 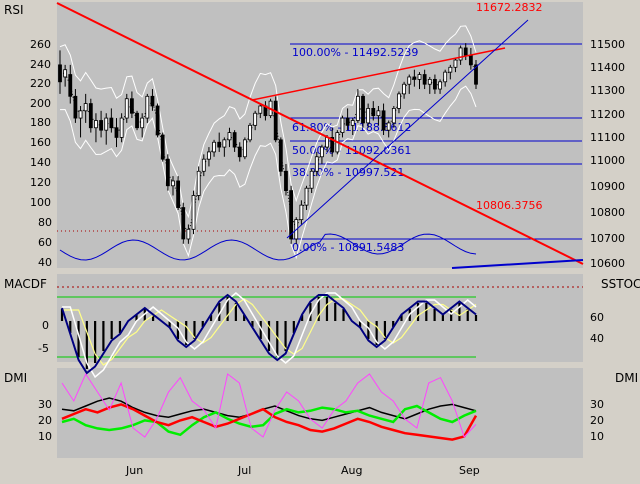 What do you see at coordinates (355, 52) in the screenshot?
I see `fib-label: 100.00% - 11492.5239` at bounding box center [355, 52].